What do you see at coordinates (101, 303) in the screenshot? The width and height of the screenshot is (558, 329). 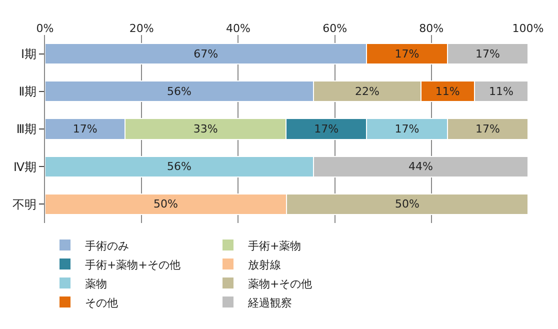 I see `legend-label: その他` at bounding box center [101, 303].